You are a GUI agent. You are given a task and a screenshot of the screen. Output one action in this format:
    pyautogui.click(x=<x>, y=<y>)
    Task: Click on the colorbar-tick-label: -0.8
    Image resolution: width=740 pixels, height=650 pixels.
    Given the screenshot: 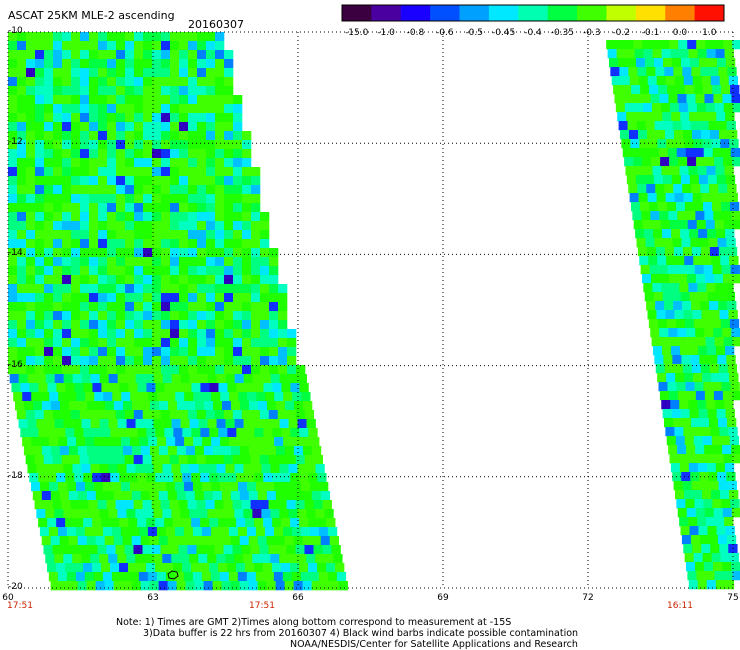 What is the action you would take?
    pyautogui.click(x=415, y=33)
    